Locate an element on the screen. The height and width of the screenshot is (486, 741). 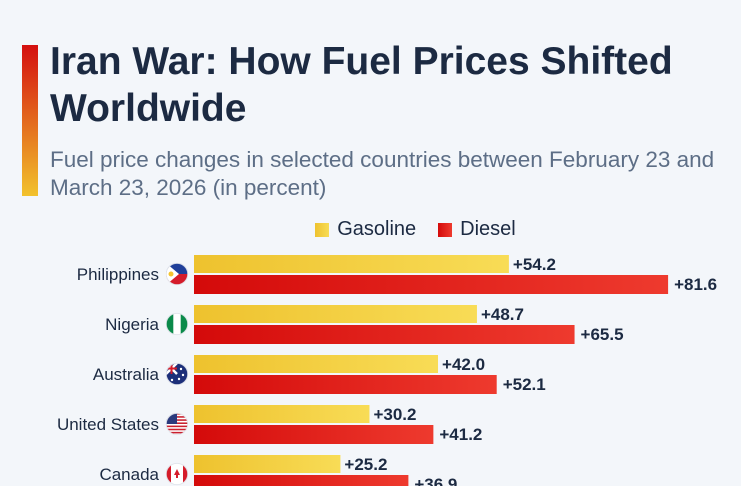
value-label-gasoline: +25.2 is located at coordinates (365, 464).